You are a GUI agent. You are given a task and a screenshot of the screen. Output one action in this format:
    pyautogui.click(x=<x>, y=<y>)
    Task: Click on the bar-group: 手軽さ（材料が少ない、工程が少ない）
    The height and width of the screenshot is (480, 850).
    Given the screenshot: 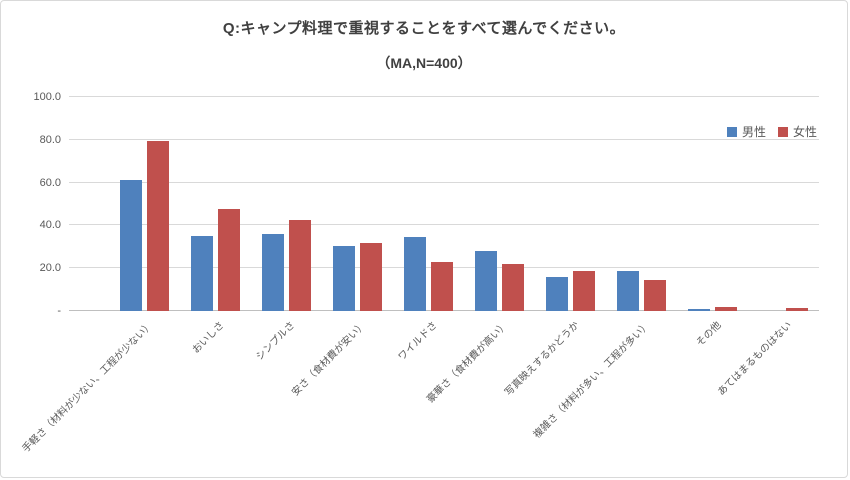 What is the action you would take?
    pyautogui.click(x=100, y=276)
    